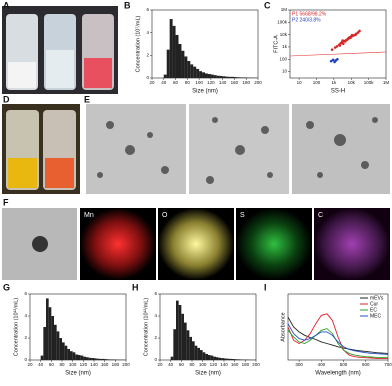 The height and width of the screenshot is (386, 392). I want to click on eds-label: C, so click(320, 215).